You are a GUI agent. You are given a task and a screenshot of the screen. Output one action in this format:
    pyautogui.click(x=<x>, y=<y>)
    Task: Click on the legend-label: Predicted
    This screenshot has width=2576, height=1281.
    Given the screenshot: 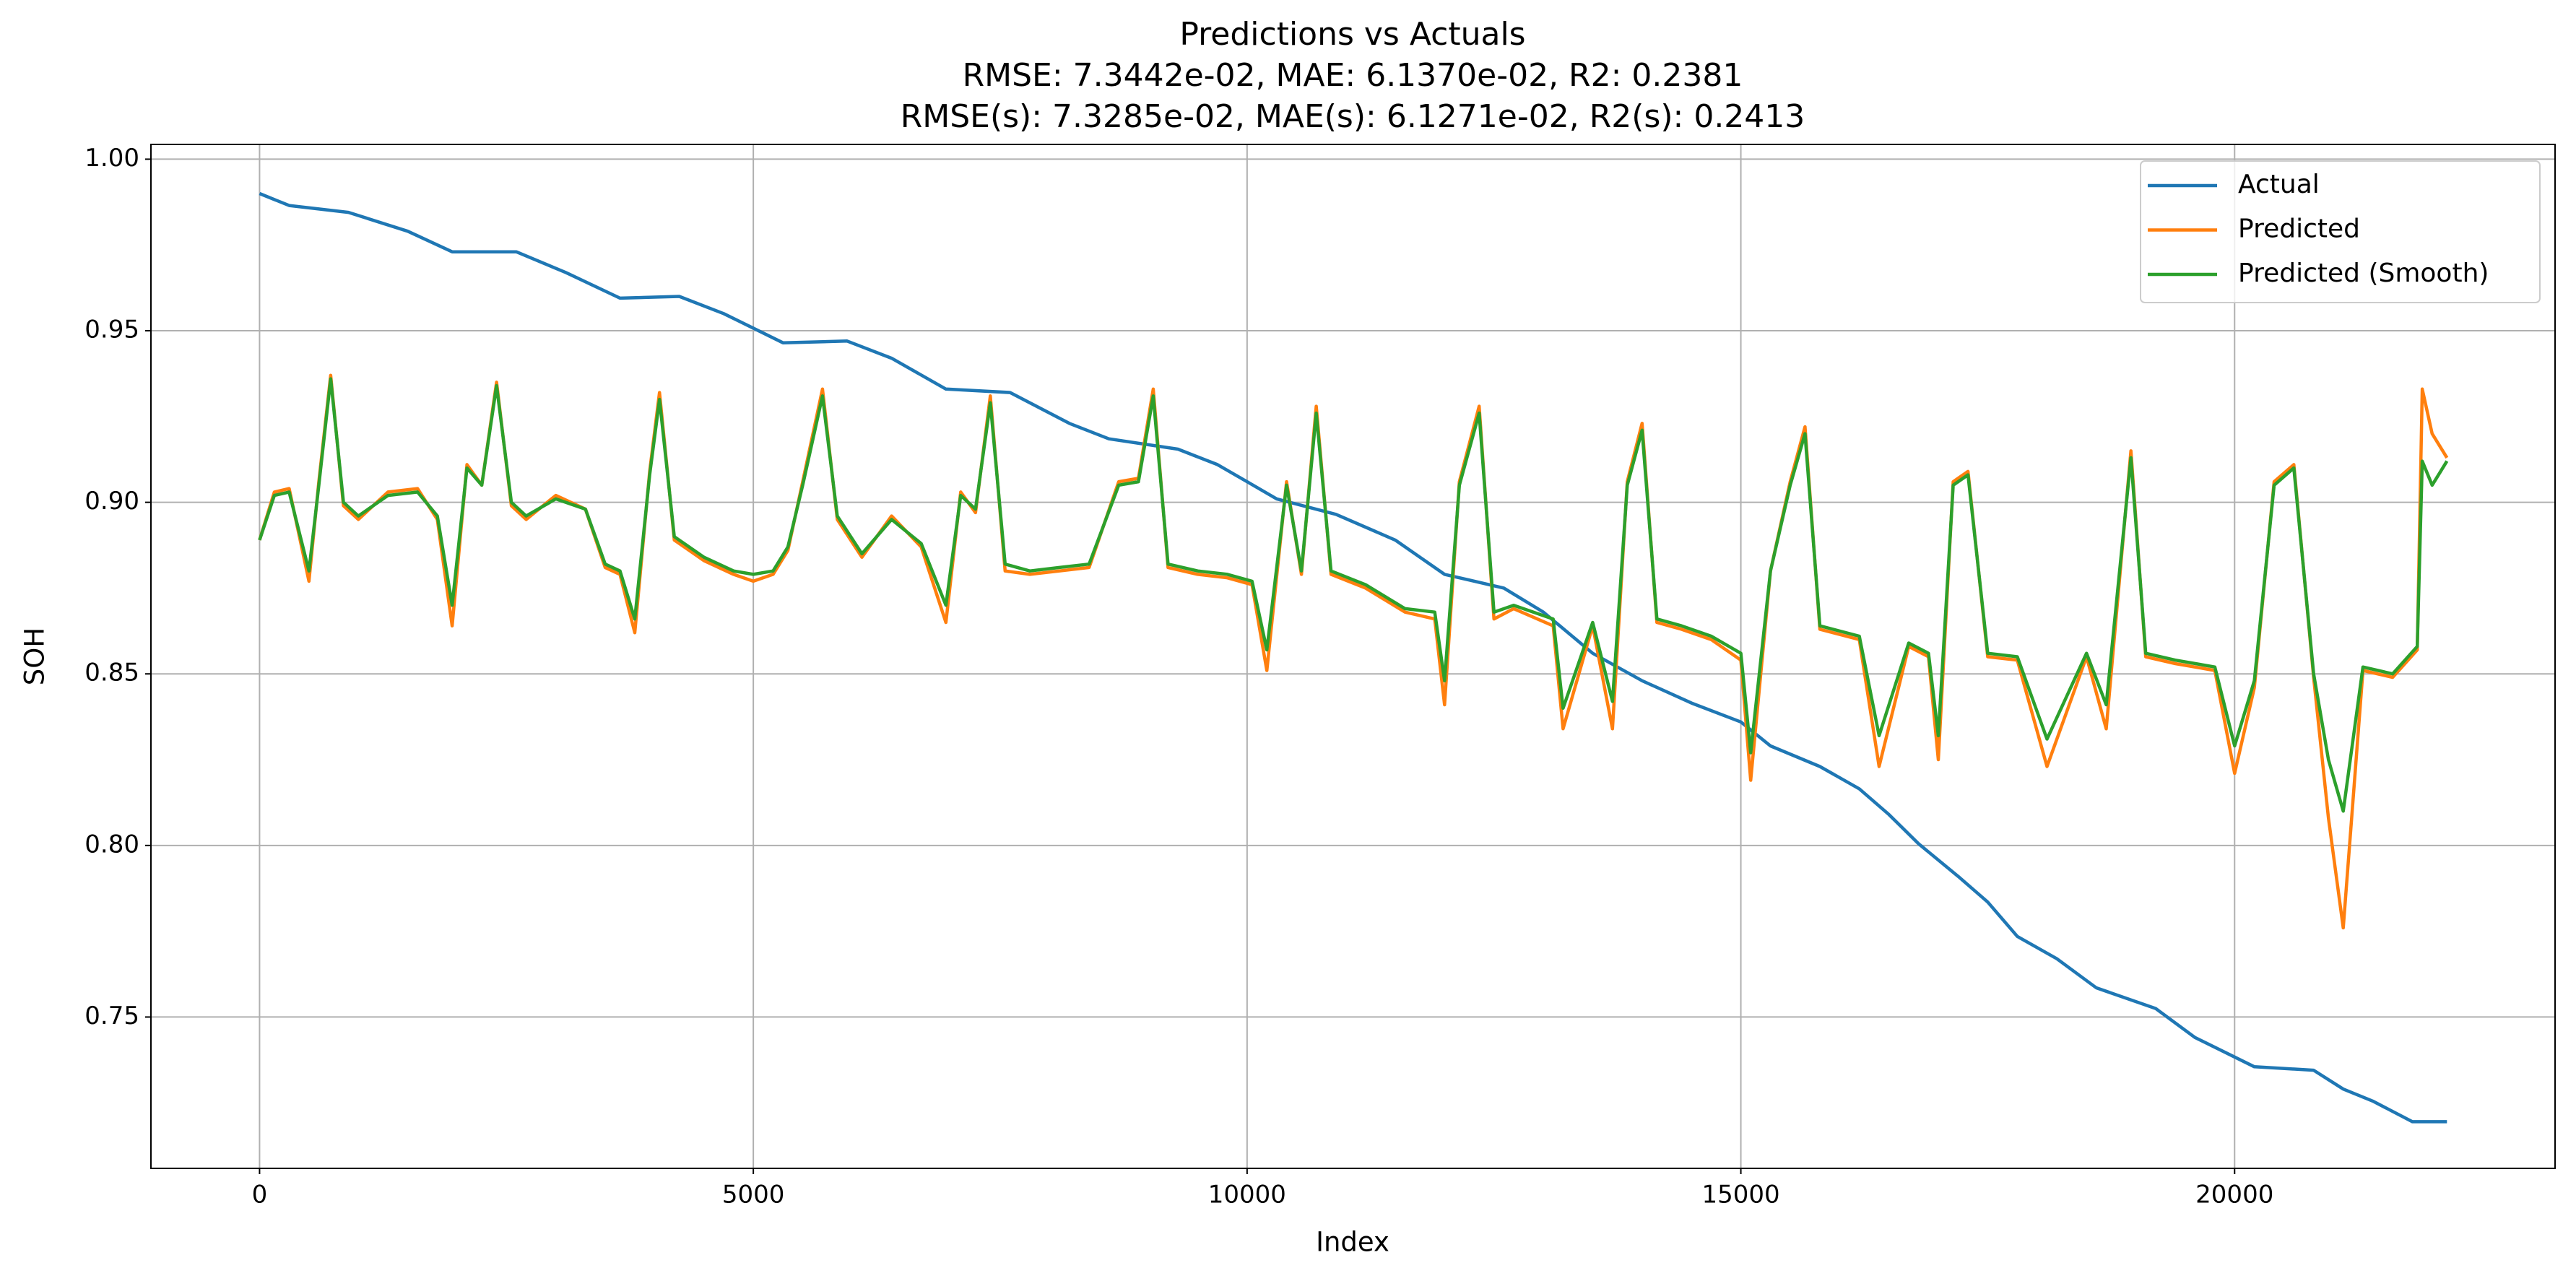 What is the action you would take?
    pyautogui.click(x=2299, y=229)
    